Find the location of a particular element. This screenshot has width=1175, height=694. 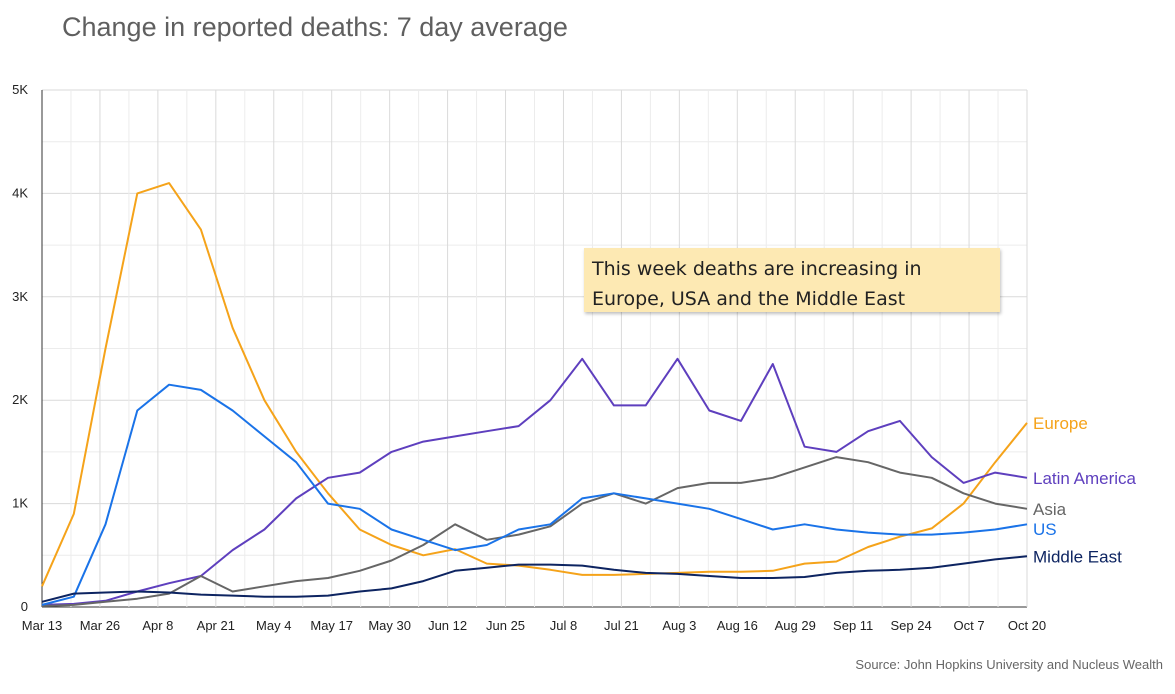

y-tick-label: 3K is located at coordinates (20, 296).